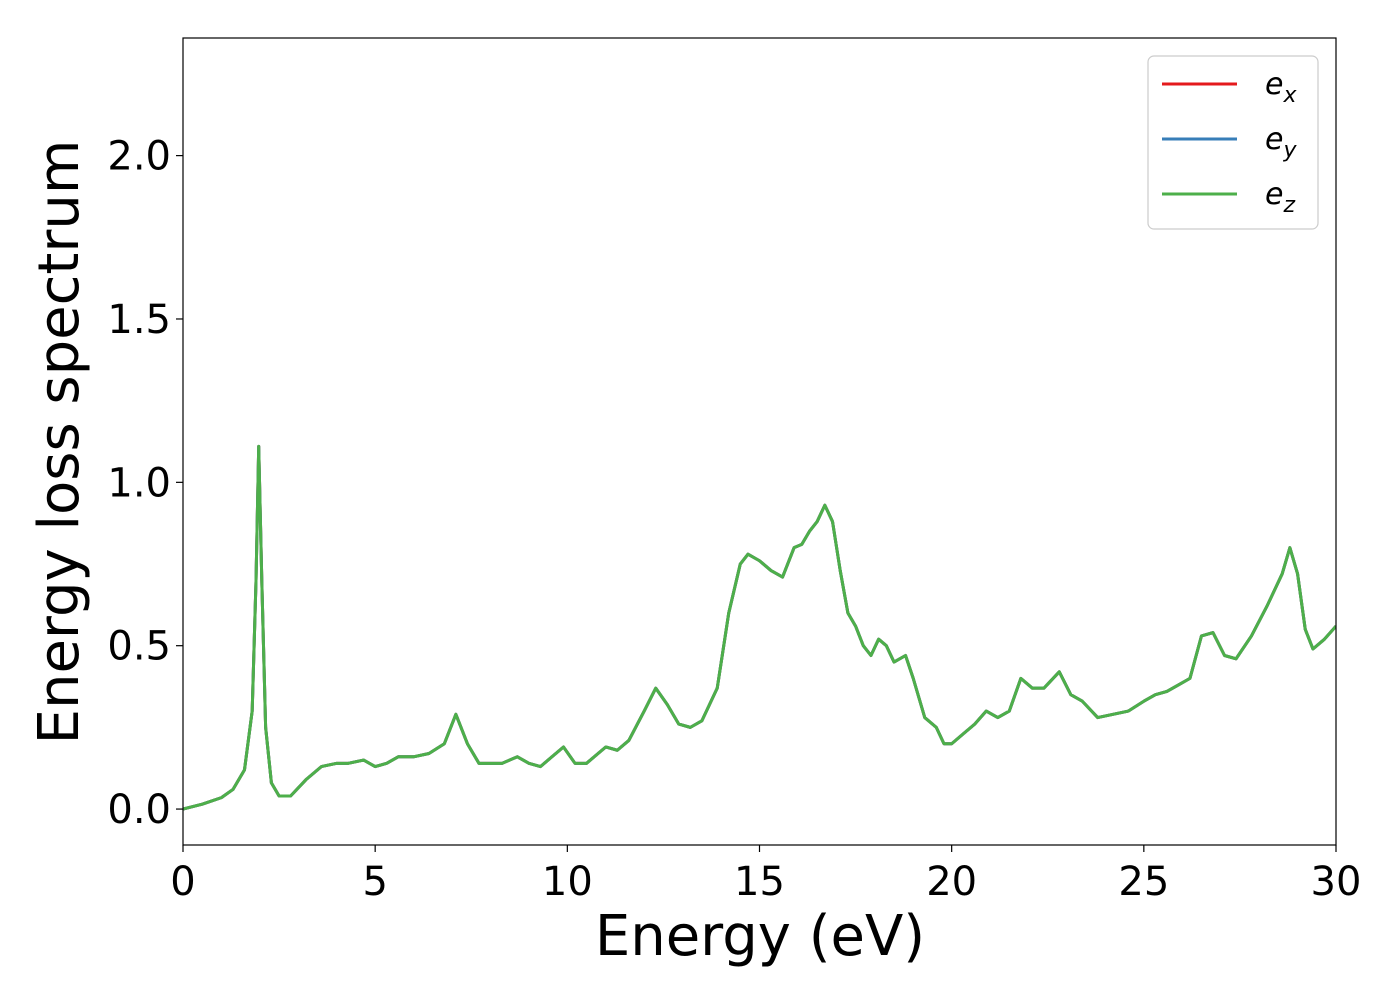 The image size is (1400, 1000). I want to click on legend-label-x: ex, so click(1281, 87).